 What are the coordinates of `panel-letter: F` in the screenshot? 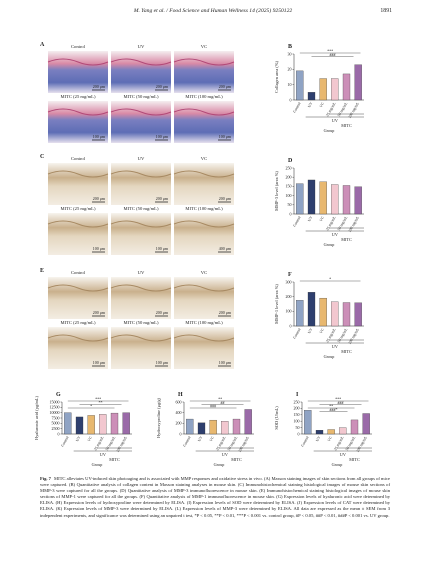 It's located at (290, 275).